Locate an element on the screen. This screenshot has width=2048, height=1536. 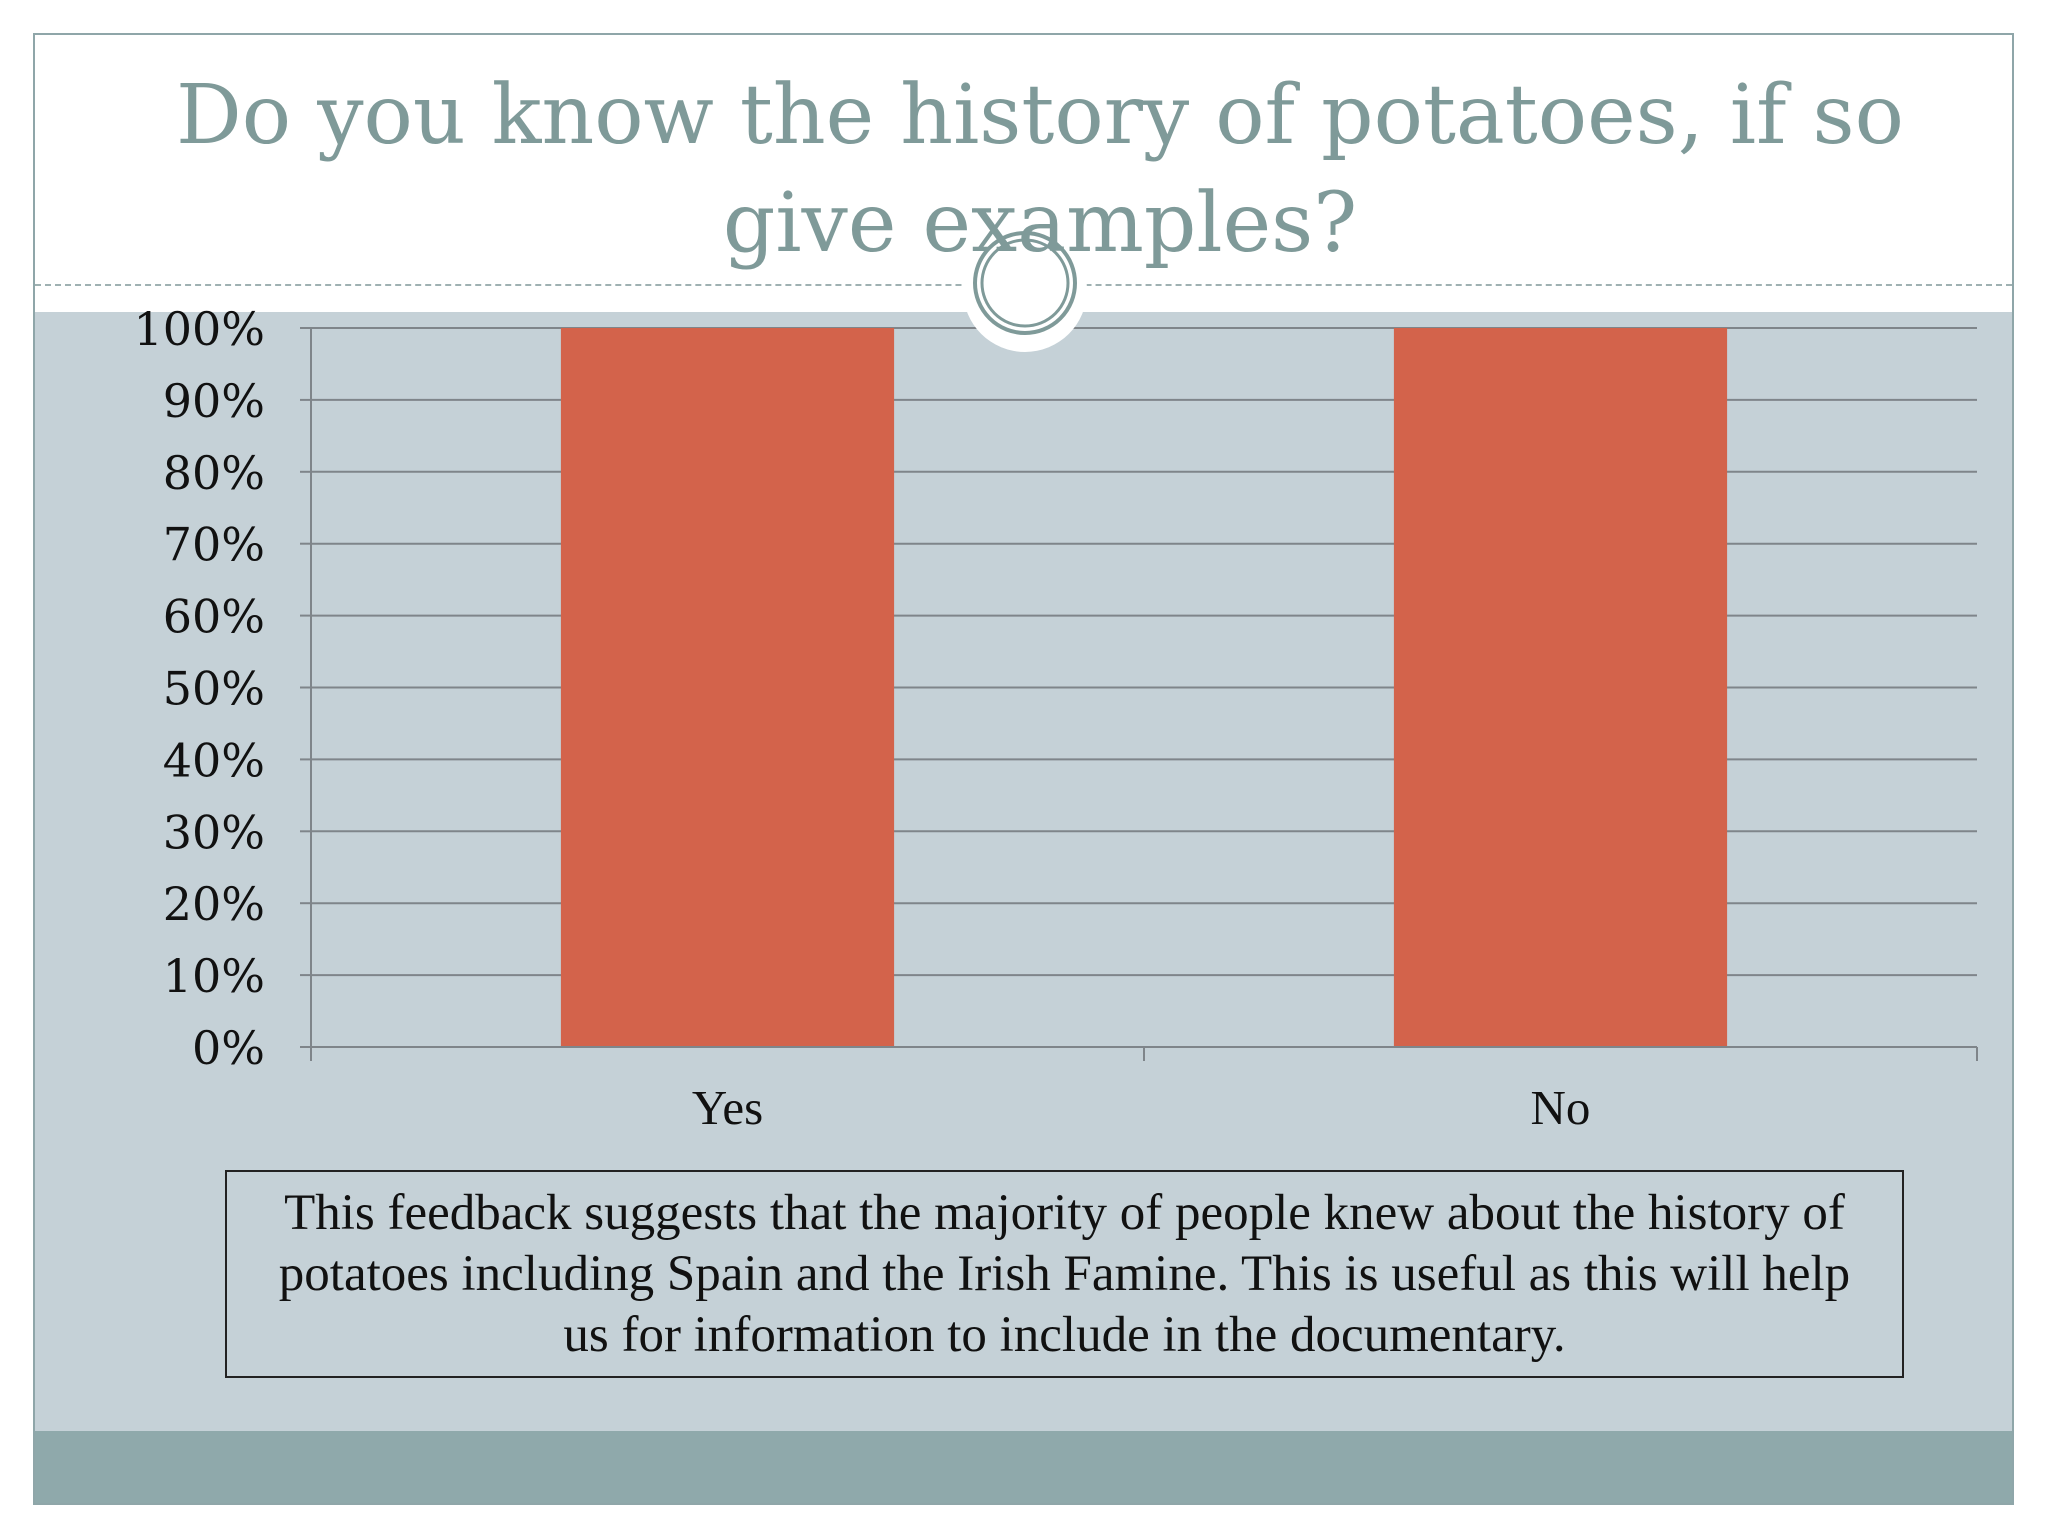
bar-no is located at coordinates (1560, 687).